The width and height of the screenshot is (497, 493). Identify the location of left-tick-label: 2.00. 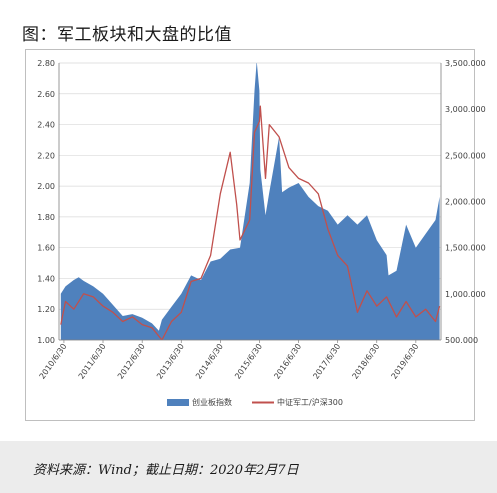
(46, 186).